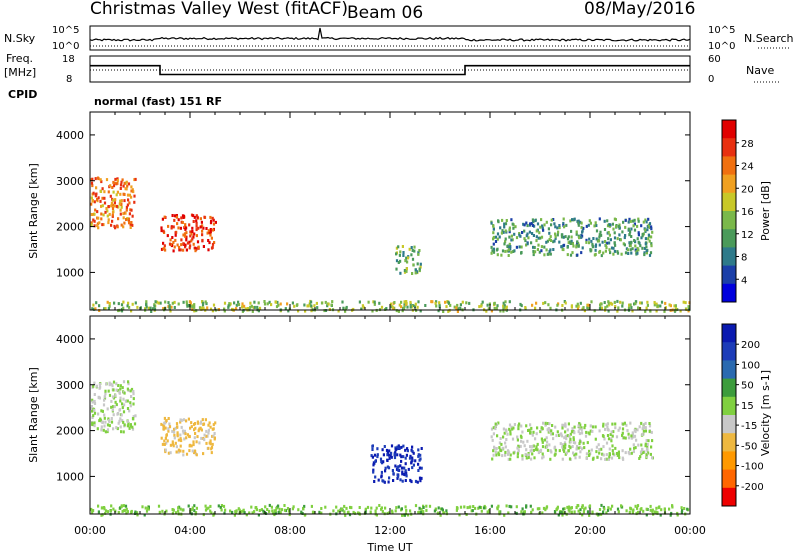  What do you see at coordinates (70, 476) in the screenshot?
I see `vel-ytick-label: 1000` at bounding box center [70, 476].